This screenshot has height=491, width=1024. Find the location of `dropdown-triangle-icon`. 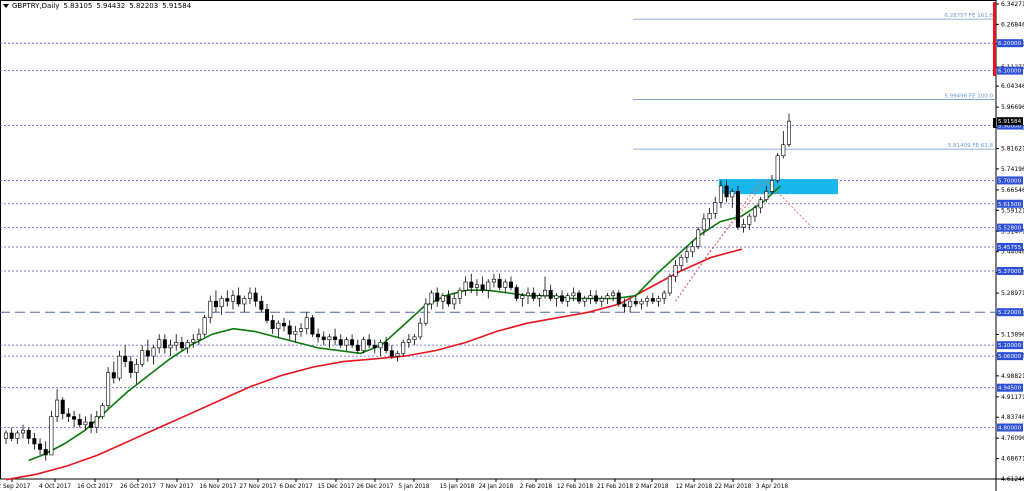

dropdown-triangle-icon is located at coordinates (6, 6).